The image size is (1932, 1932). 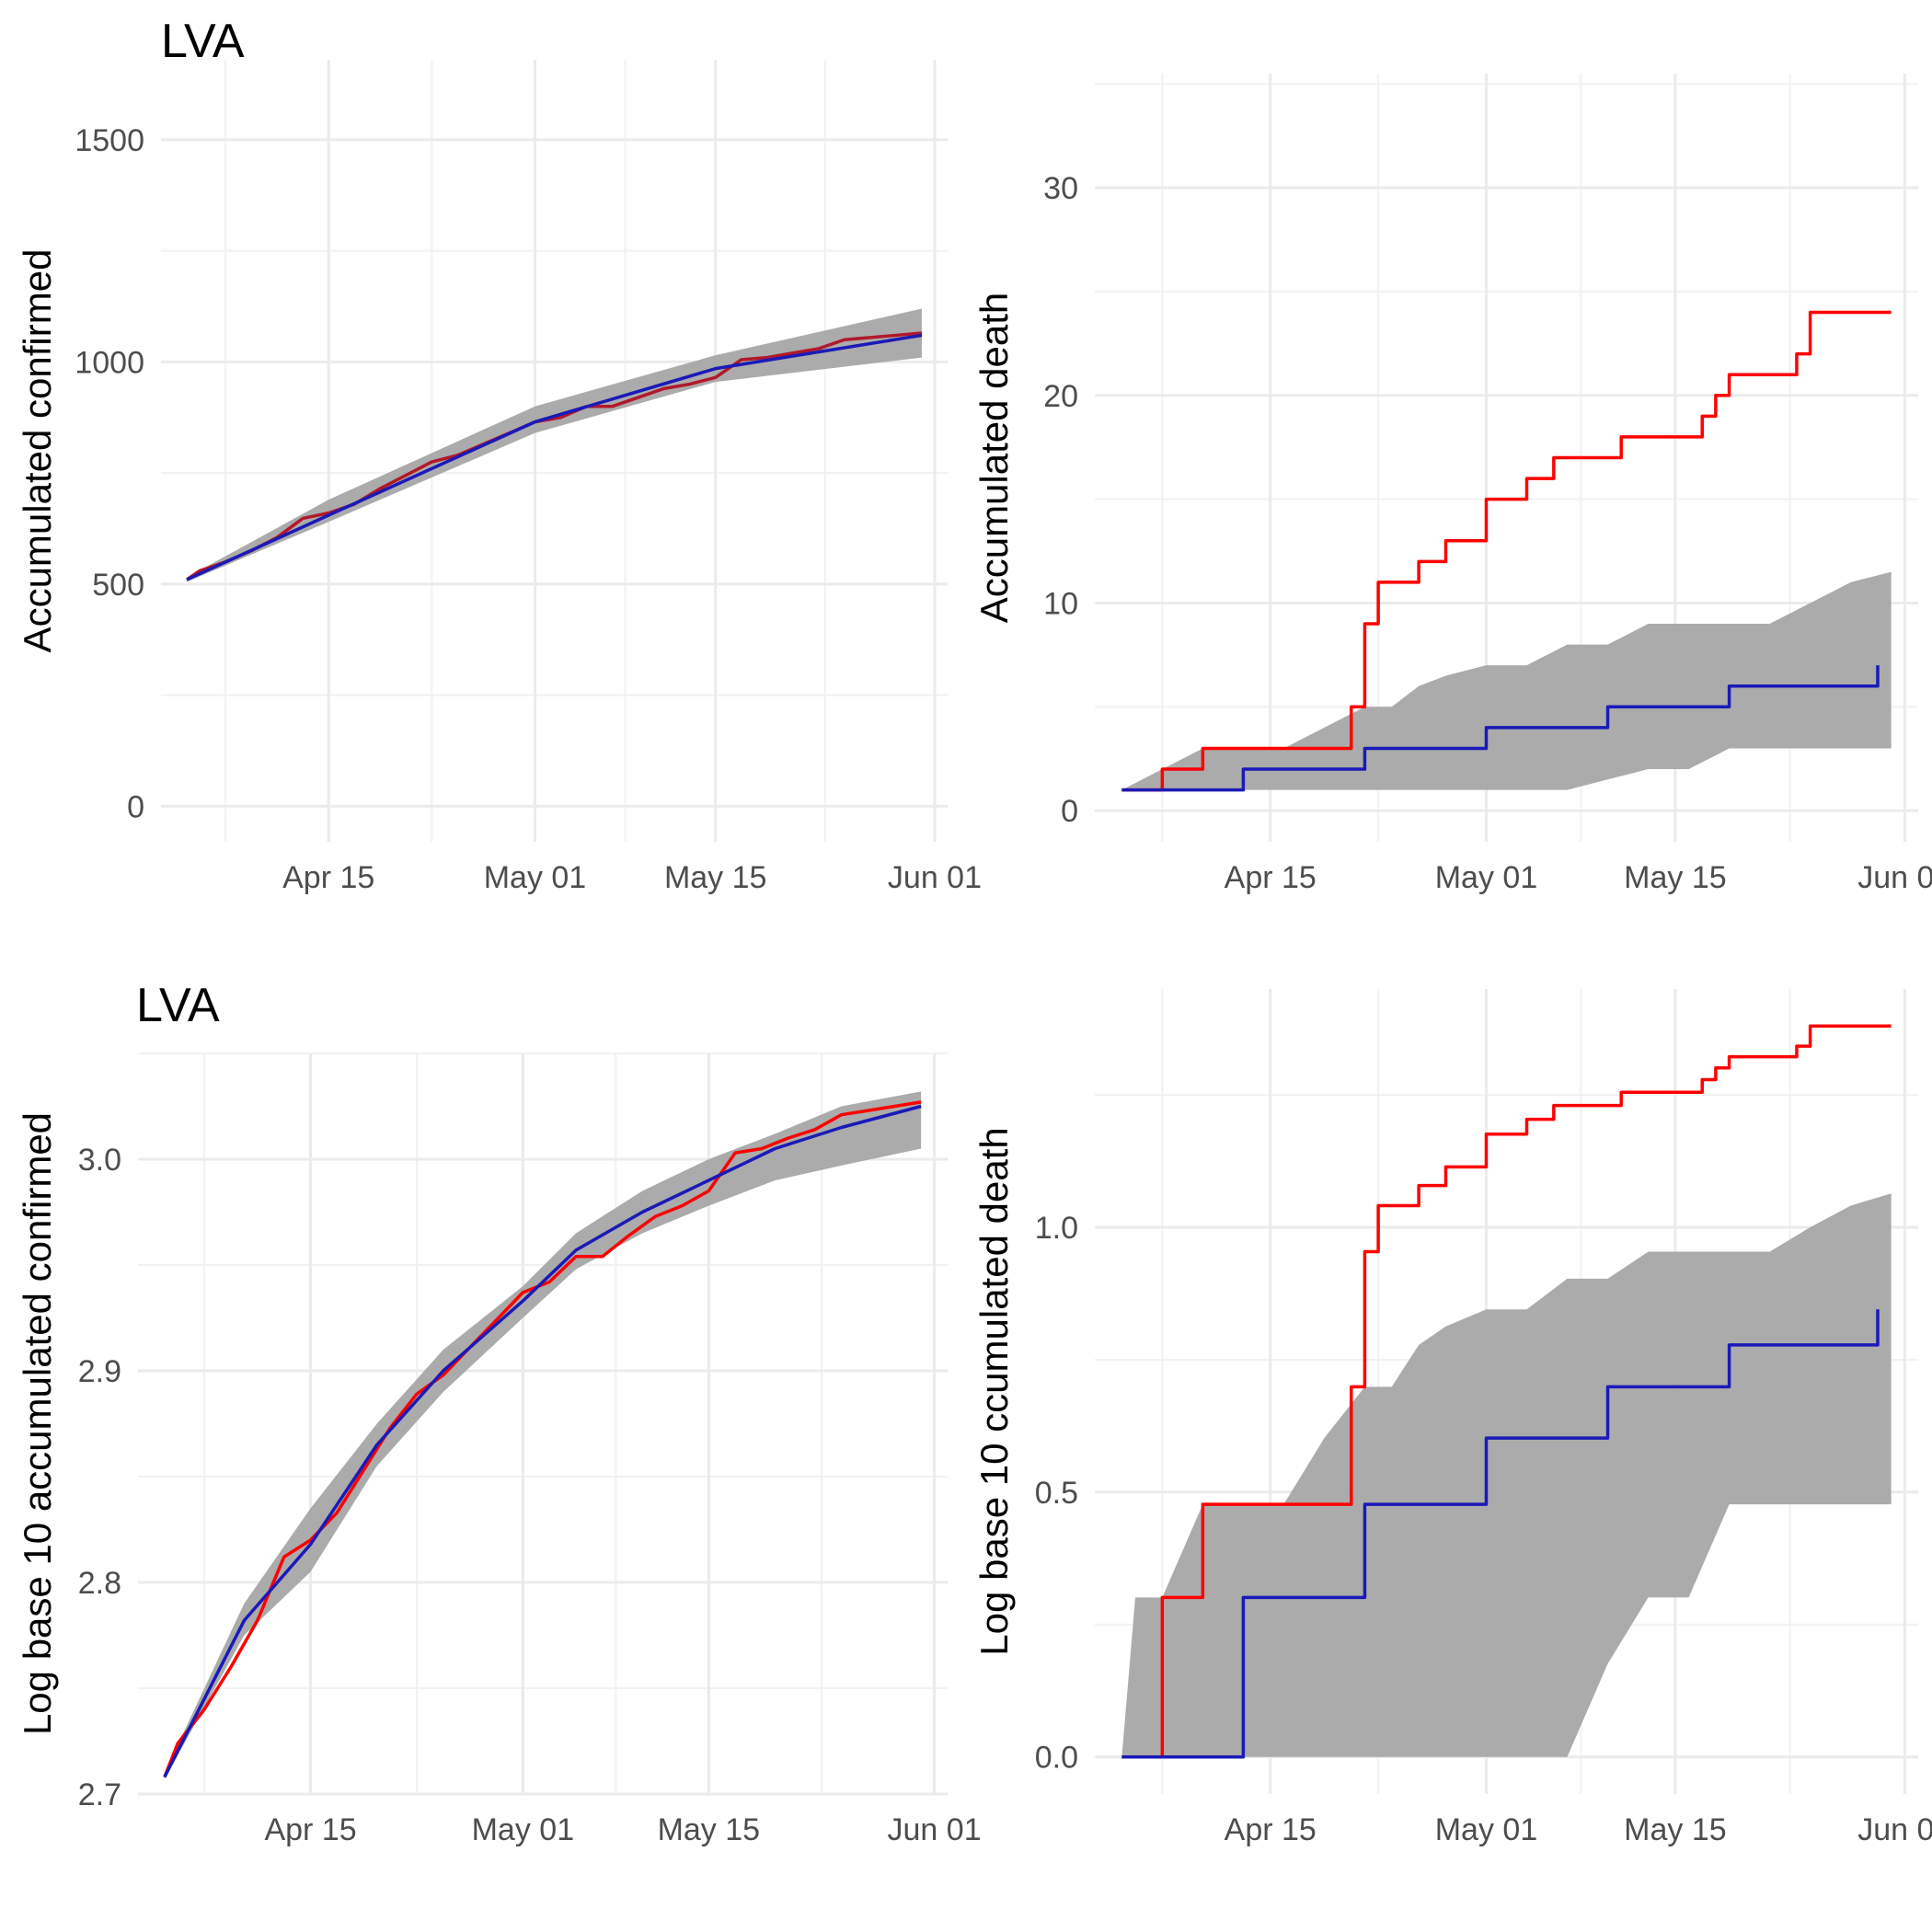 I want to click on y-tick-label: 1000, so click(x=109, y=362).